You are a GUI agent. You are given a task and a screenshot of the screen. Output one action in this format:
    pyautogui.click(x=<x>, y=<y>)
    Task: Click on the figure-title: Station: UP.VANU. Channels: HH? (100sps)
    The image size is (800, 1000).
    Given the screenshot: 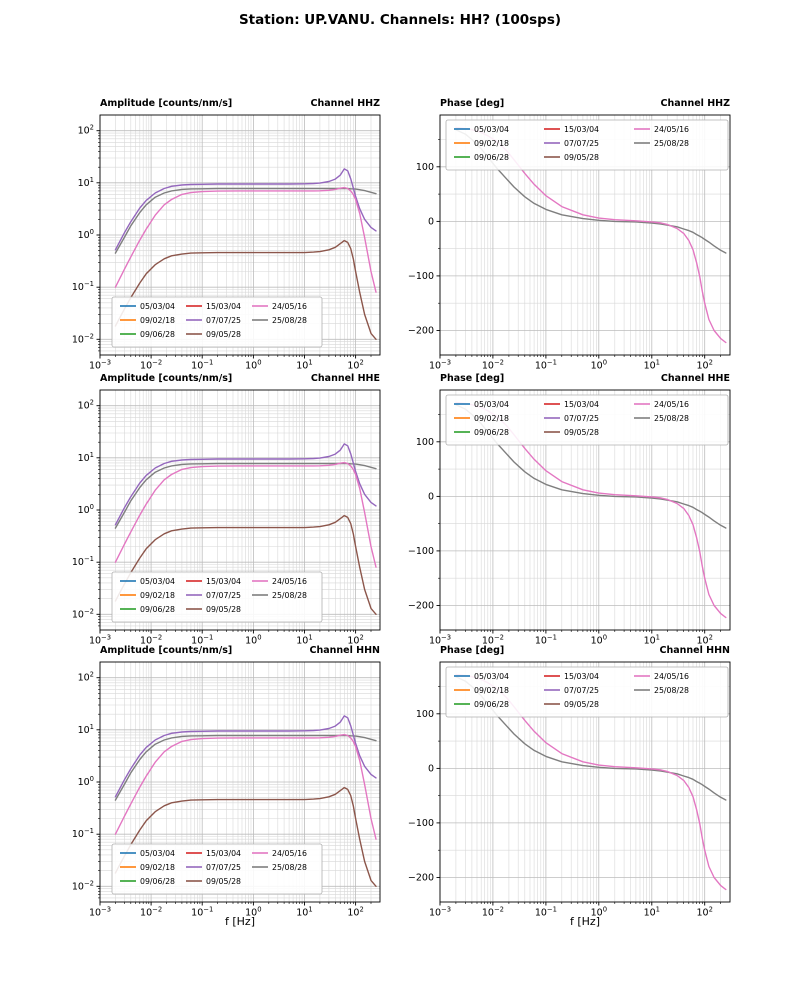 What is the action you would take?
    pyautogui.click(x=400, y=20)
    